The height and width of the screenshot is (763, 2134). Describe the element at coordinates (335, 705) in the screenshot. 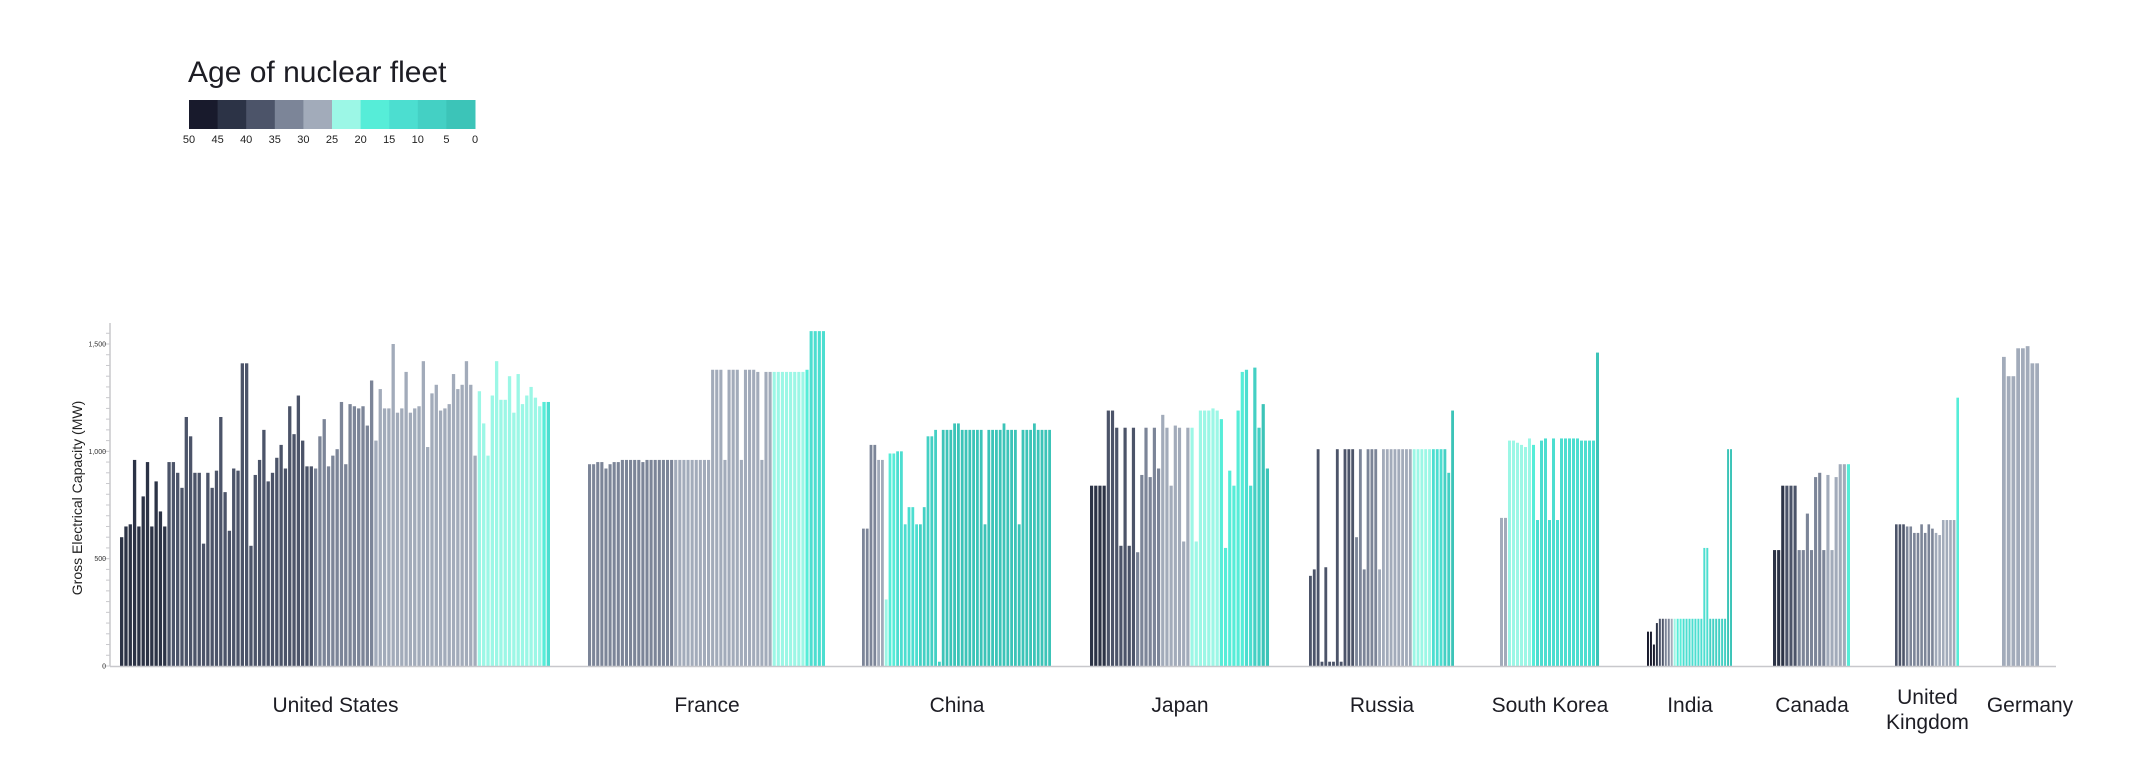

I see `country-label-united-states: United States` at that location.